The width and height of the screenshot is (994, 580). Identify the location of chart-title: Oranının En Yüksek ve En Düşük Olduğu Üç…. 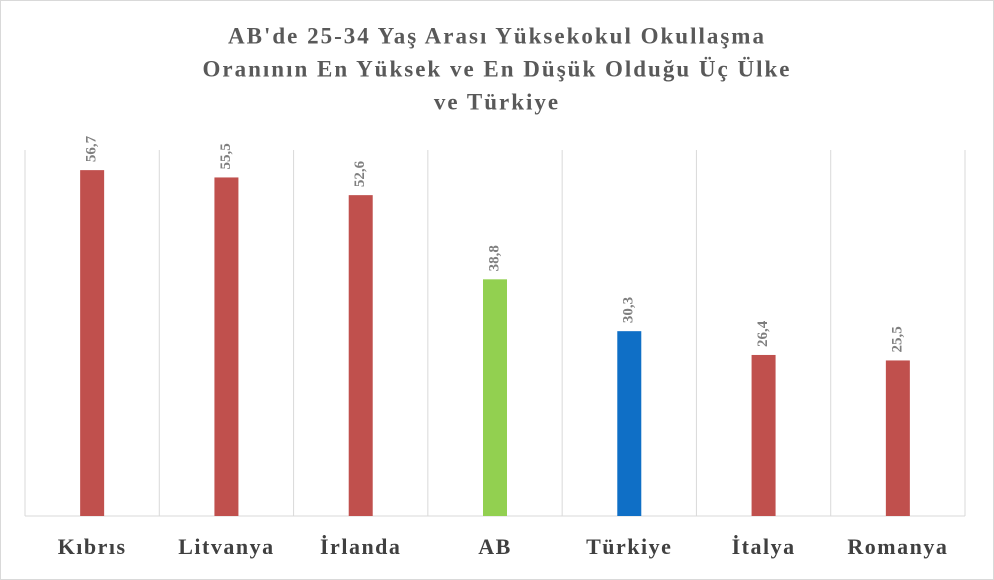
(497, 68).